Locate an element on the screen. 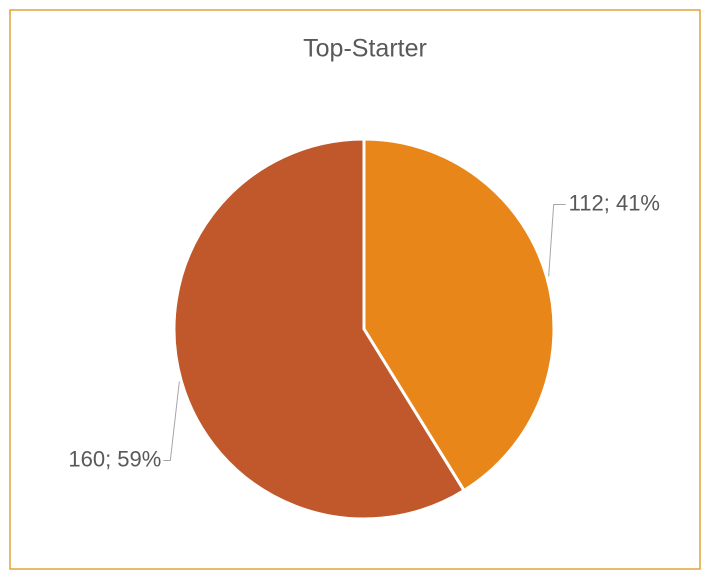 Image resolution: width=710 pixels, height=579 pixels. data-label: 160; 59% is located at coordinates (114, 458).